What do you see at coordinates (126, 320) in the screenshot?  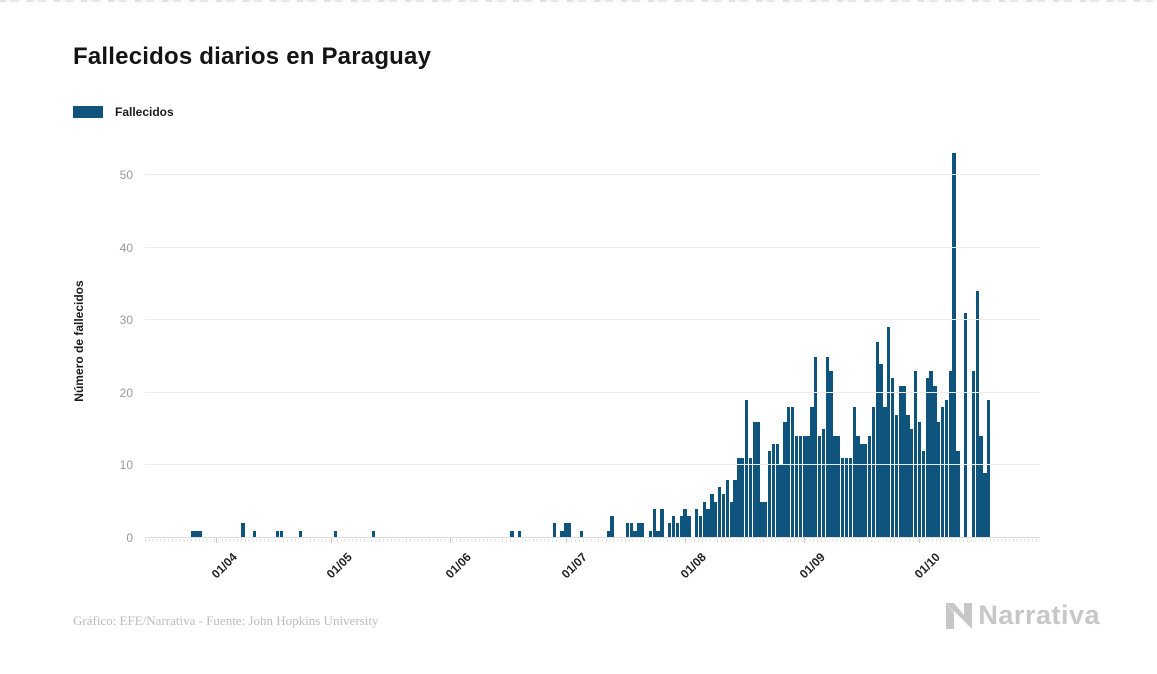 I see `y-tick-label: 30` at bounding box center [126, 320].